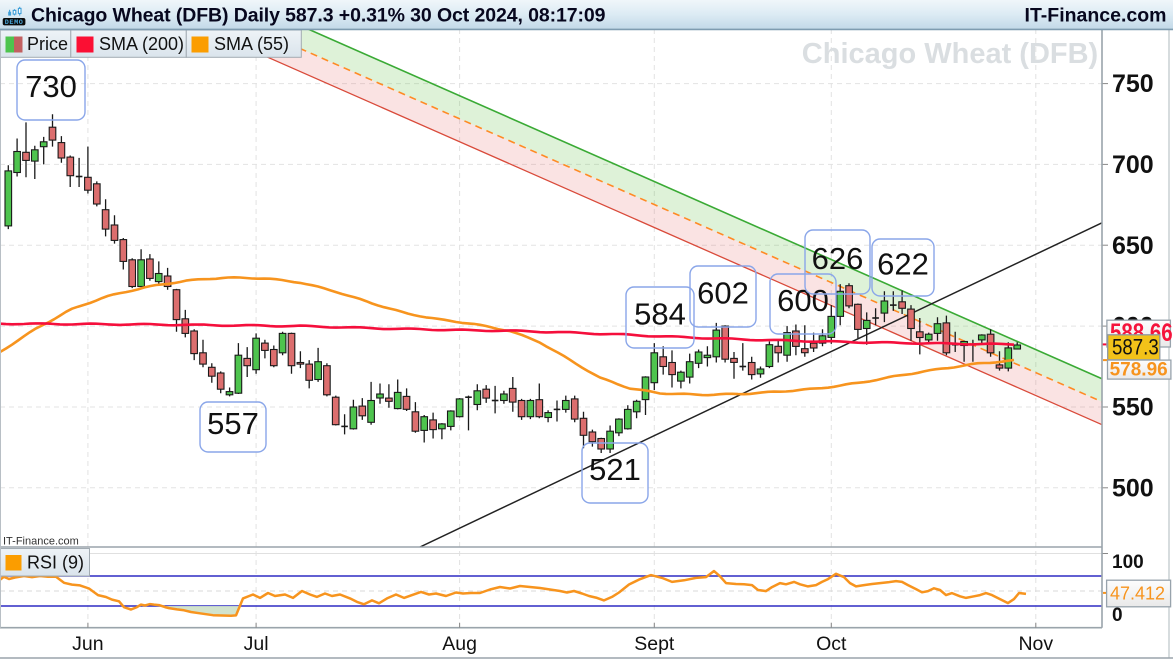 Image resolution: width=1173 pixels, height=660 pixels. What do you see at coordinates (87, 644) in the screenshot?
I see `svg-text: Jun` at bounding box center [87, 644].